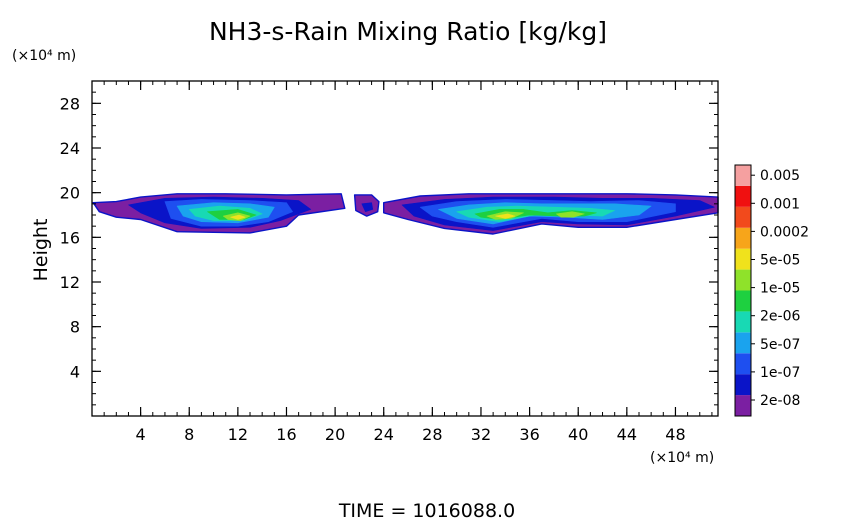 This screenshot has width=854, height=523. Describe the element at coordinates (780, 317) in the screenshot. I see `colorbar-label: 2e-06` at that location.